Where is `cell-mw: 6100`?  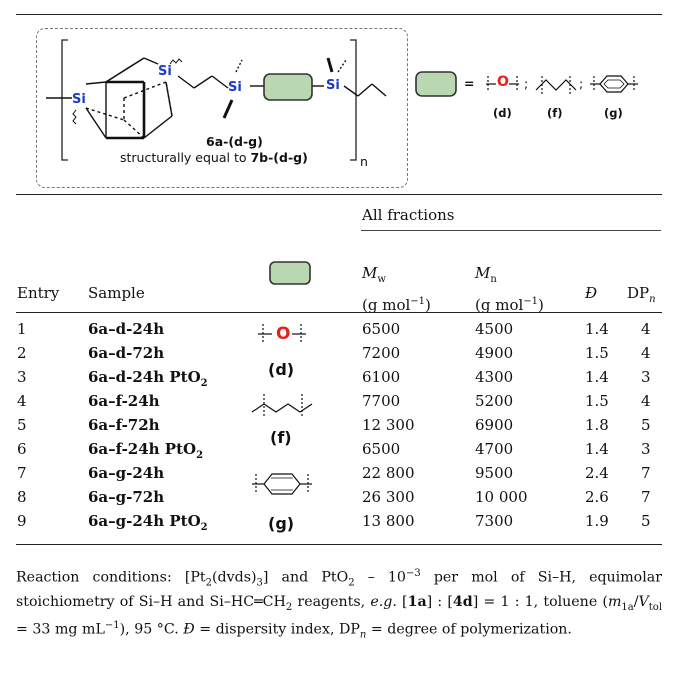 cell-mw: 6100 is located at coordinates (381, 377).